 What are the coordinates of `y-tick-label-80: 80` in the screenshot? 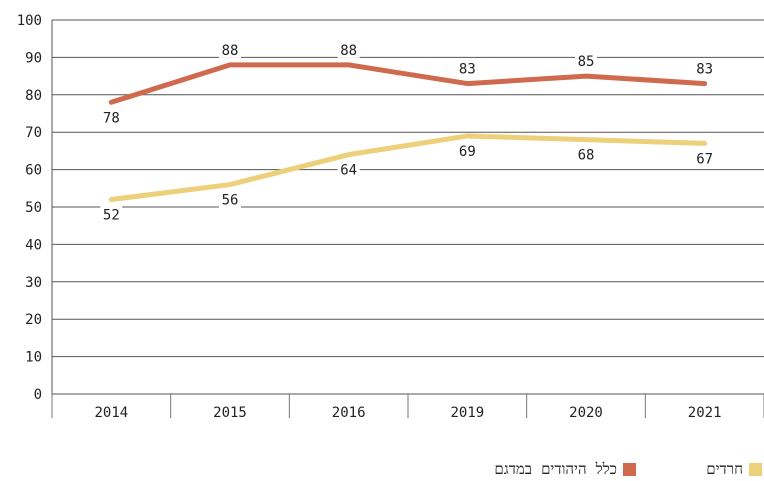 It's located at (33, 96).